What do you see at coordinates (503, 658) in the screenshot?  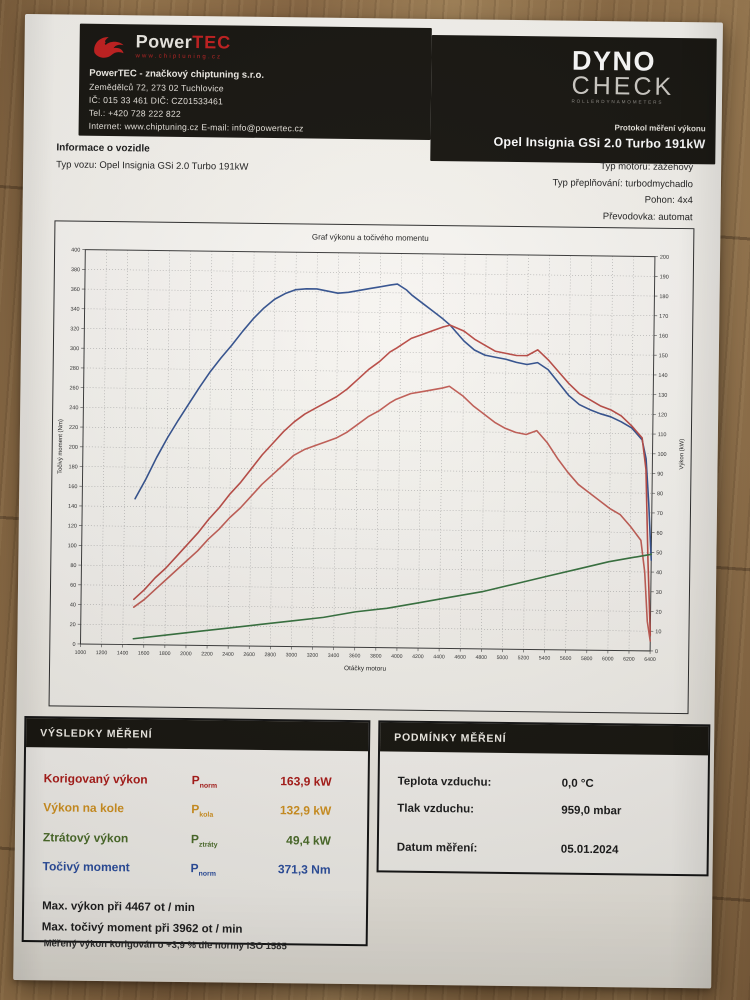 I see `svg-text: 5000` at bounding box center [503, 658].